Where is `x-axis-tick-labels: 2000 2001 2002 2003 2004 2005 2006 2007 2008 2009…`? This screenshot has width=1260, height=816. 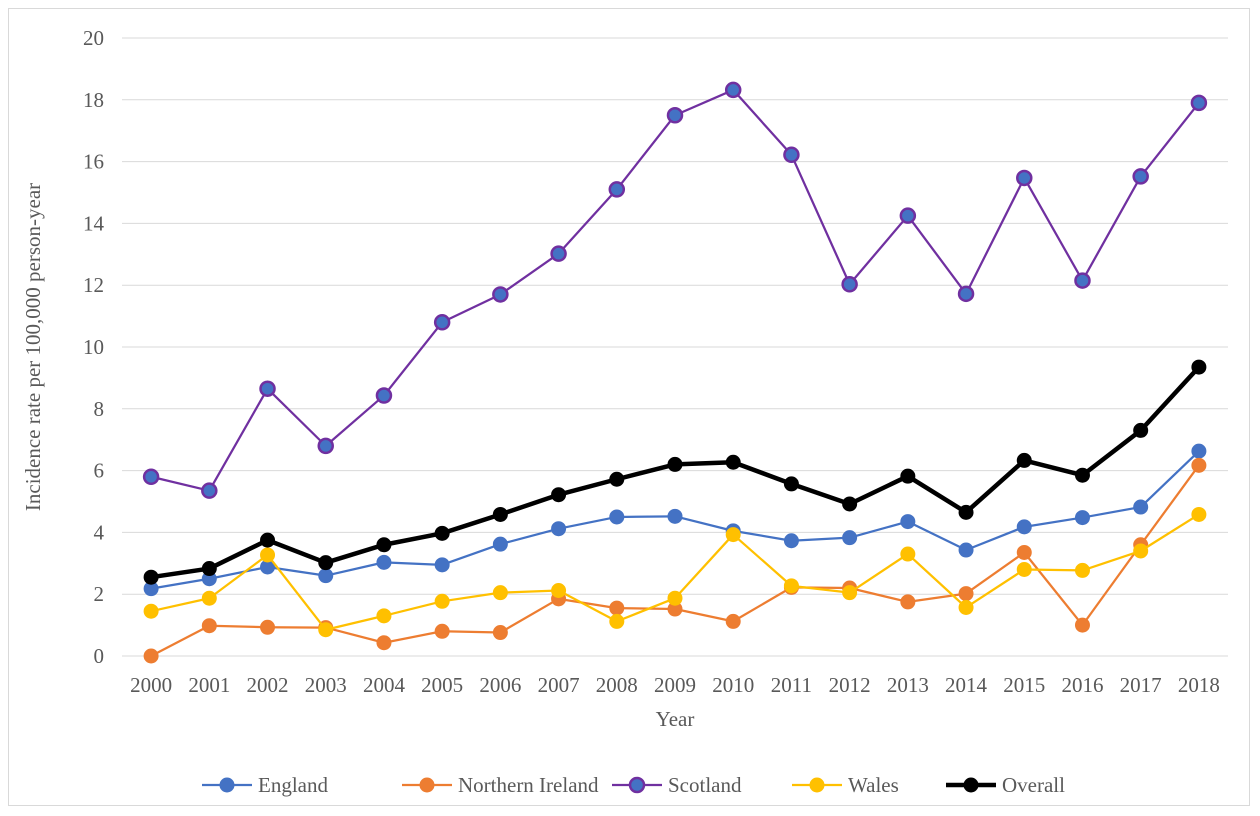
x-axis-tick-labels: 2000 2001 2002 2003 2004 2005 2006 2007 2008 2009… is located at coordinates (675, 685).